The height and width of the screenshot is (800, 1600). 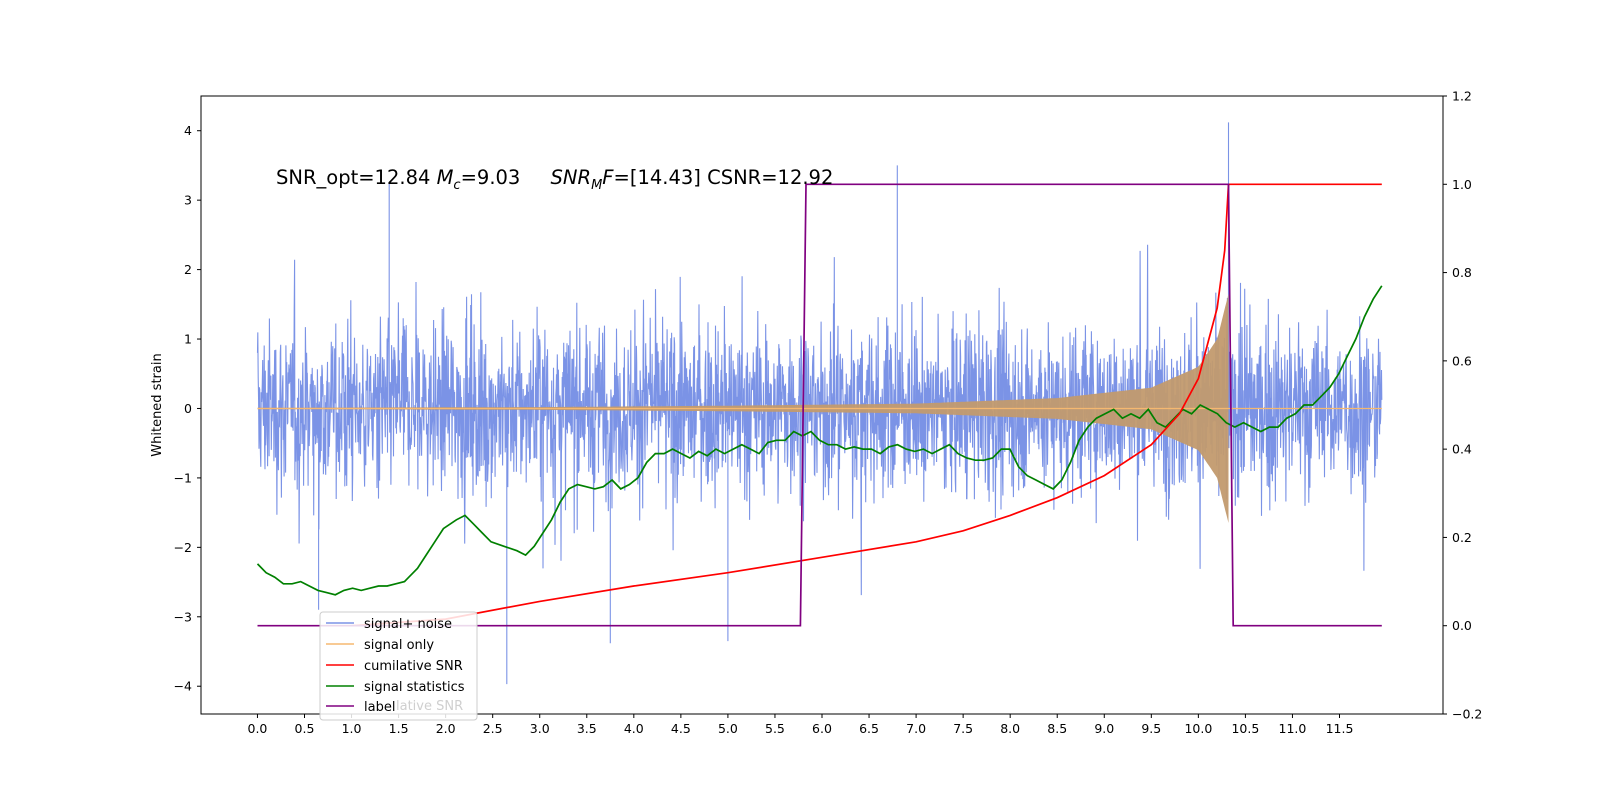 What do you see at coordinates (1057, 728) in the screenshot?
I see `x-tick-label: 8.5` at bounding box center [1057, 728].